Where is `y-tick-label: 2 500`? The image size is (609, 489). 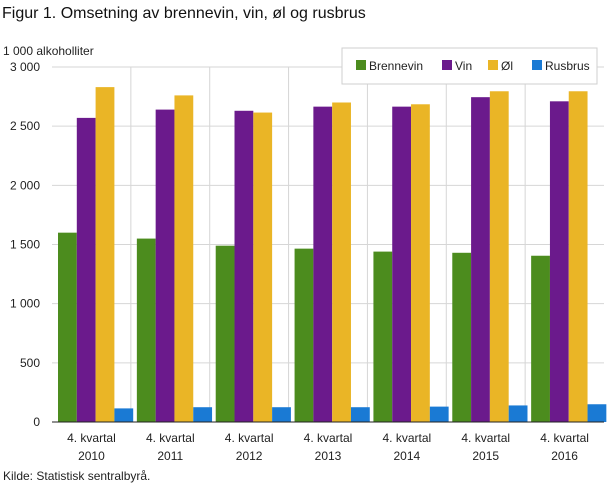
y-tick-label: 2 500 is located at coordinates (25, 126).